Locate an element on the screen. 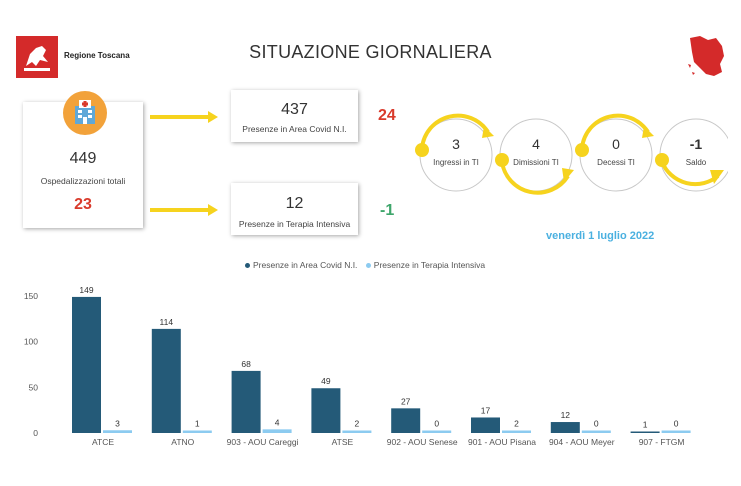 This screenshot has width=741, height=486. data-label: 27 is located at coordinates (406, 401).